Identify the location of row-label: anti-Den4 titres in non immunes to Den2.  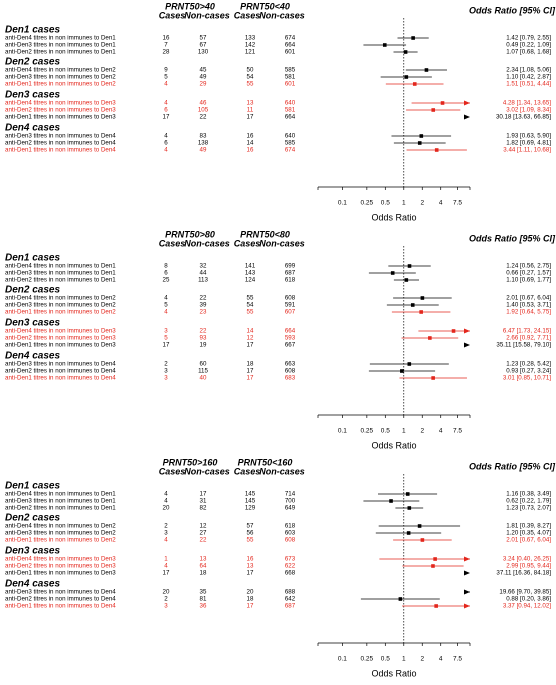
(60, 298).